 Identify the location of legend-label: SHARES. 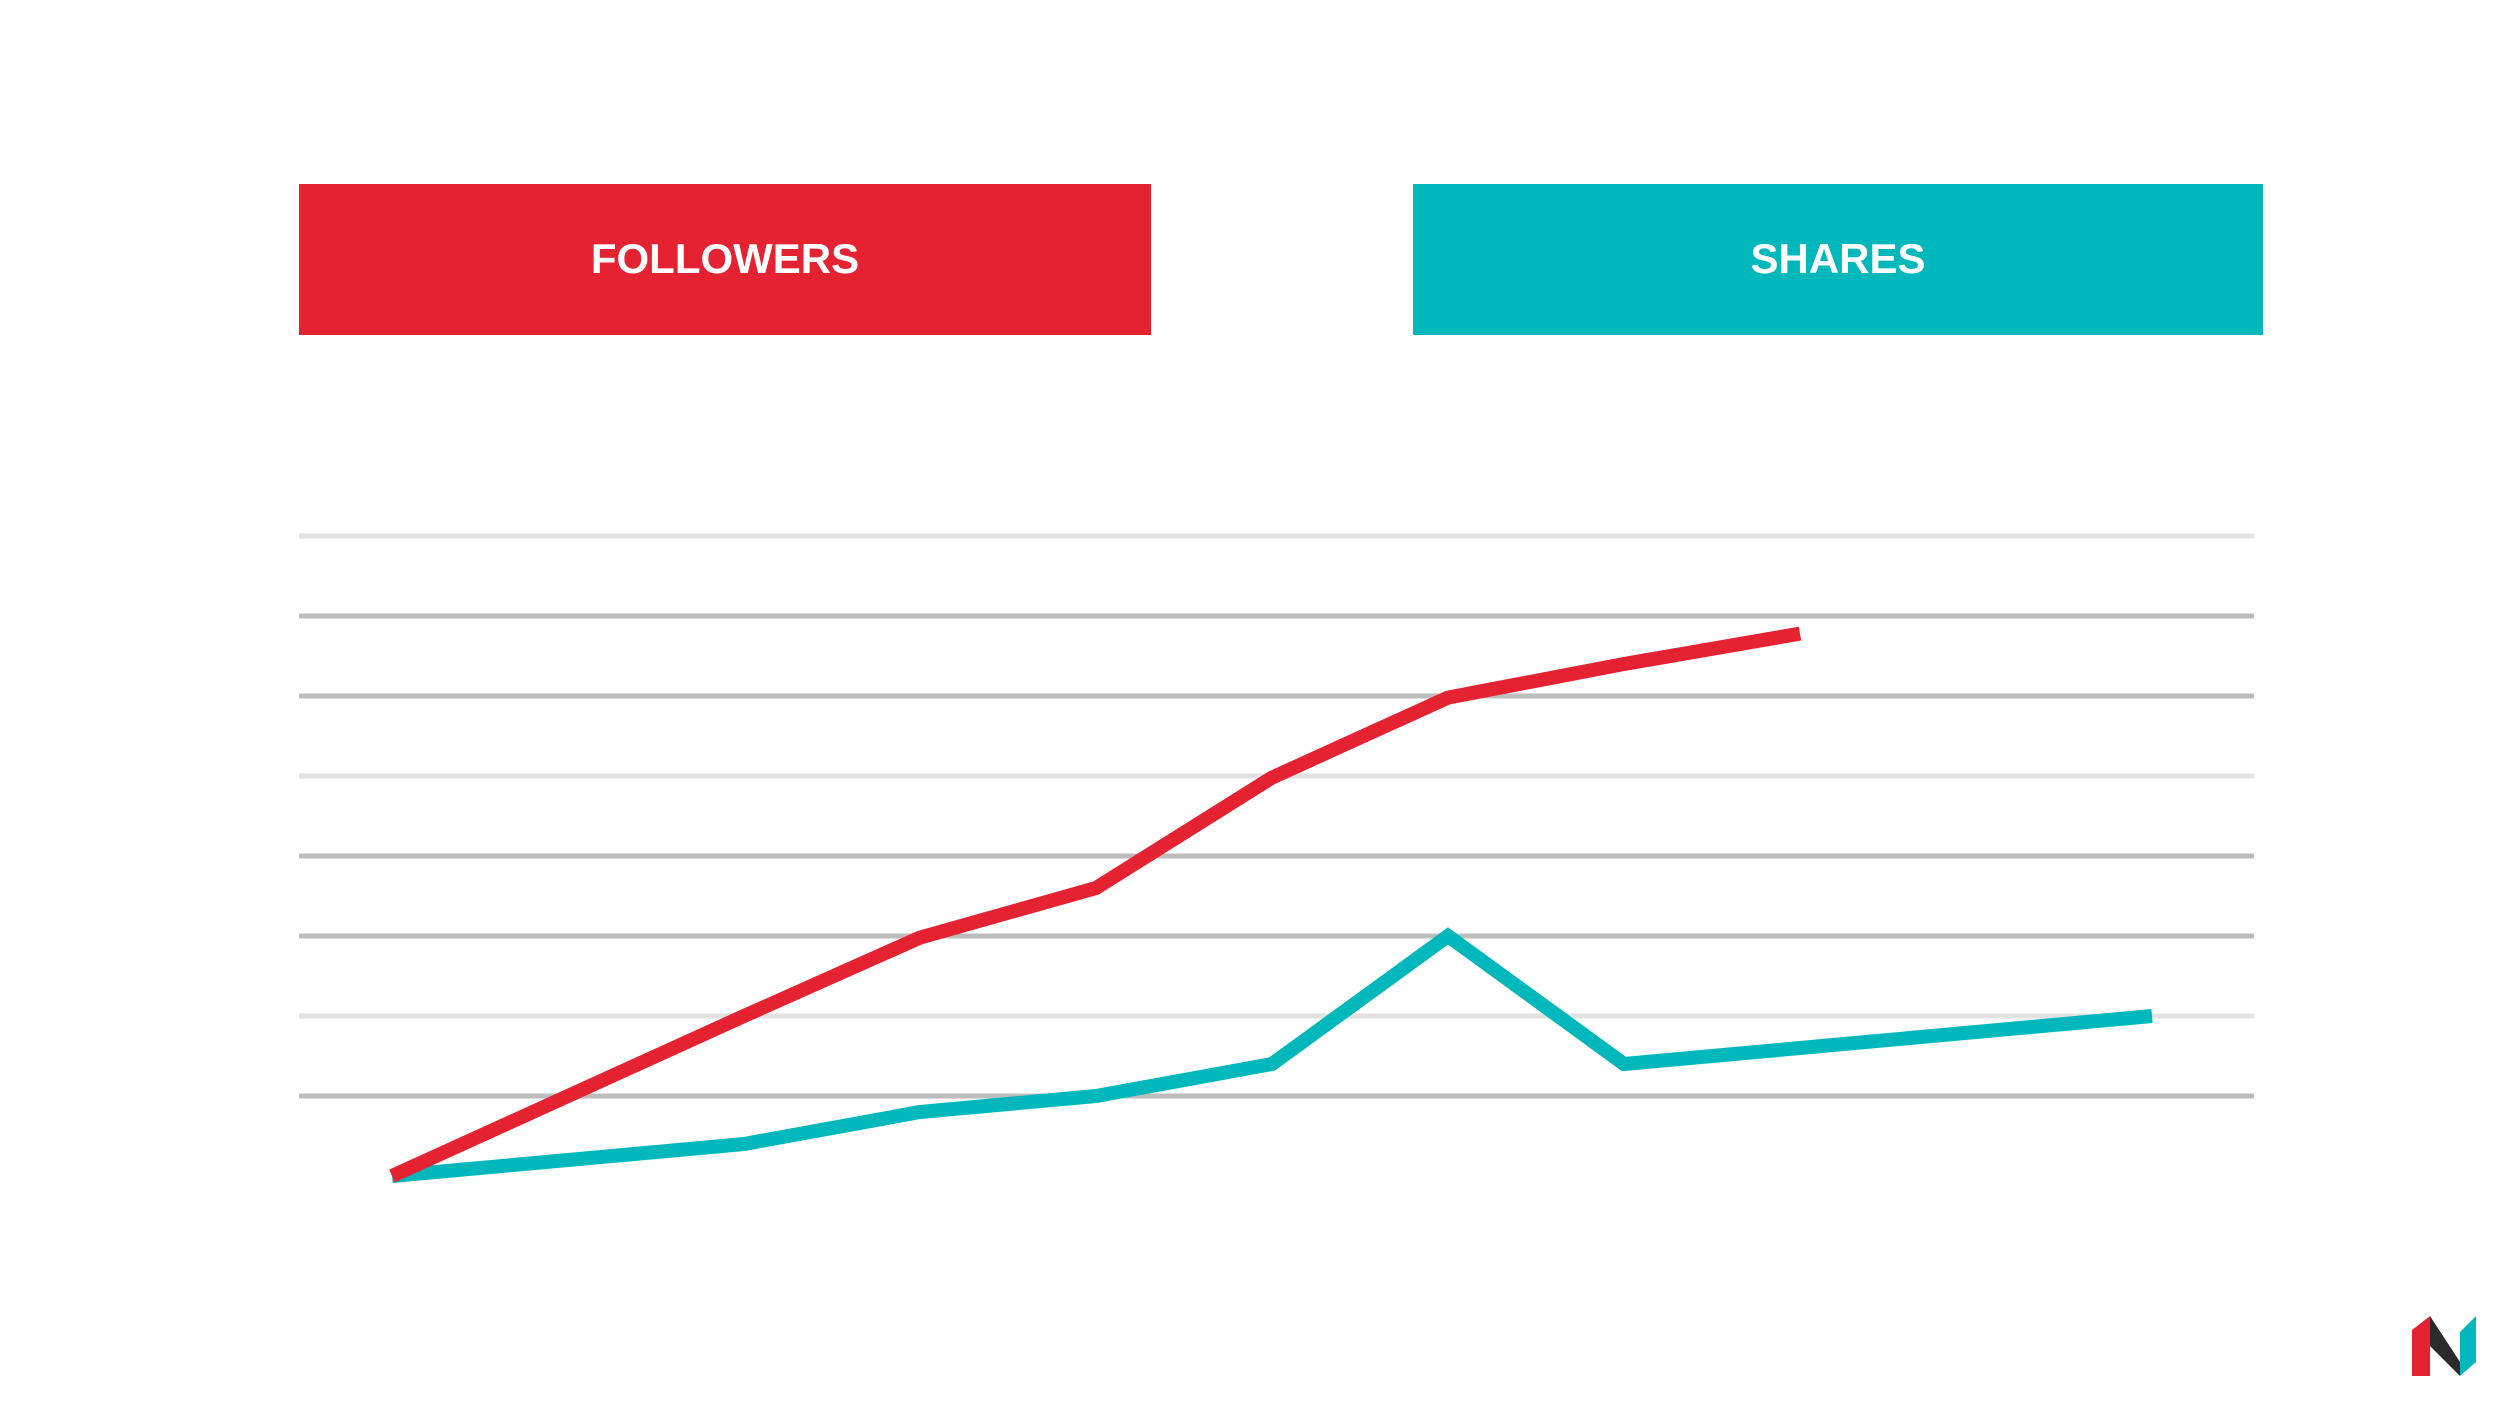
(1837, 258).